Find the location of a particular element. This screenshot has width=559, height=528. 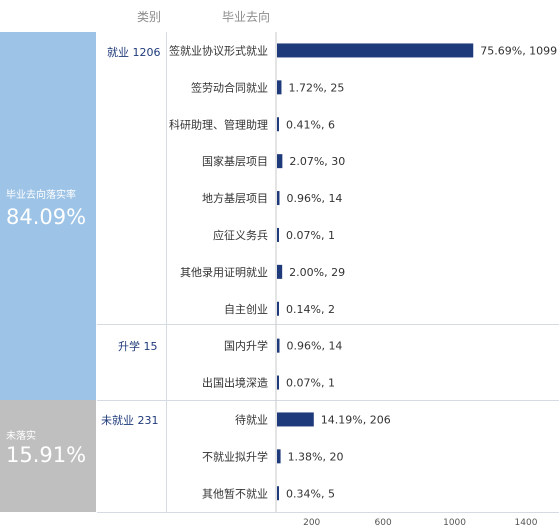

not-placed-label: 未落实 is located at coordinates (21, 436).